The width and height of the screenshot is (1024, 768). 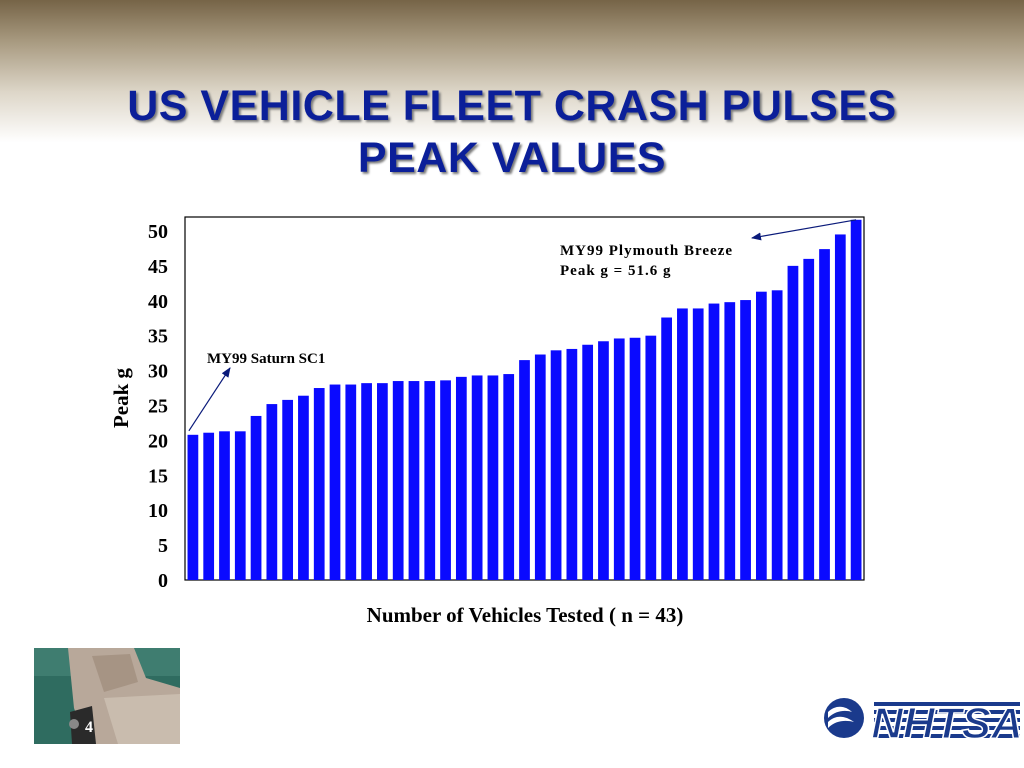 I want to click on seat-photo-thumbnail: 4, so click(x=107, y=696).